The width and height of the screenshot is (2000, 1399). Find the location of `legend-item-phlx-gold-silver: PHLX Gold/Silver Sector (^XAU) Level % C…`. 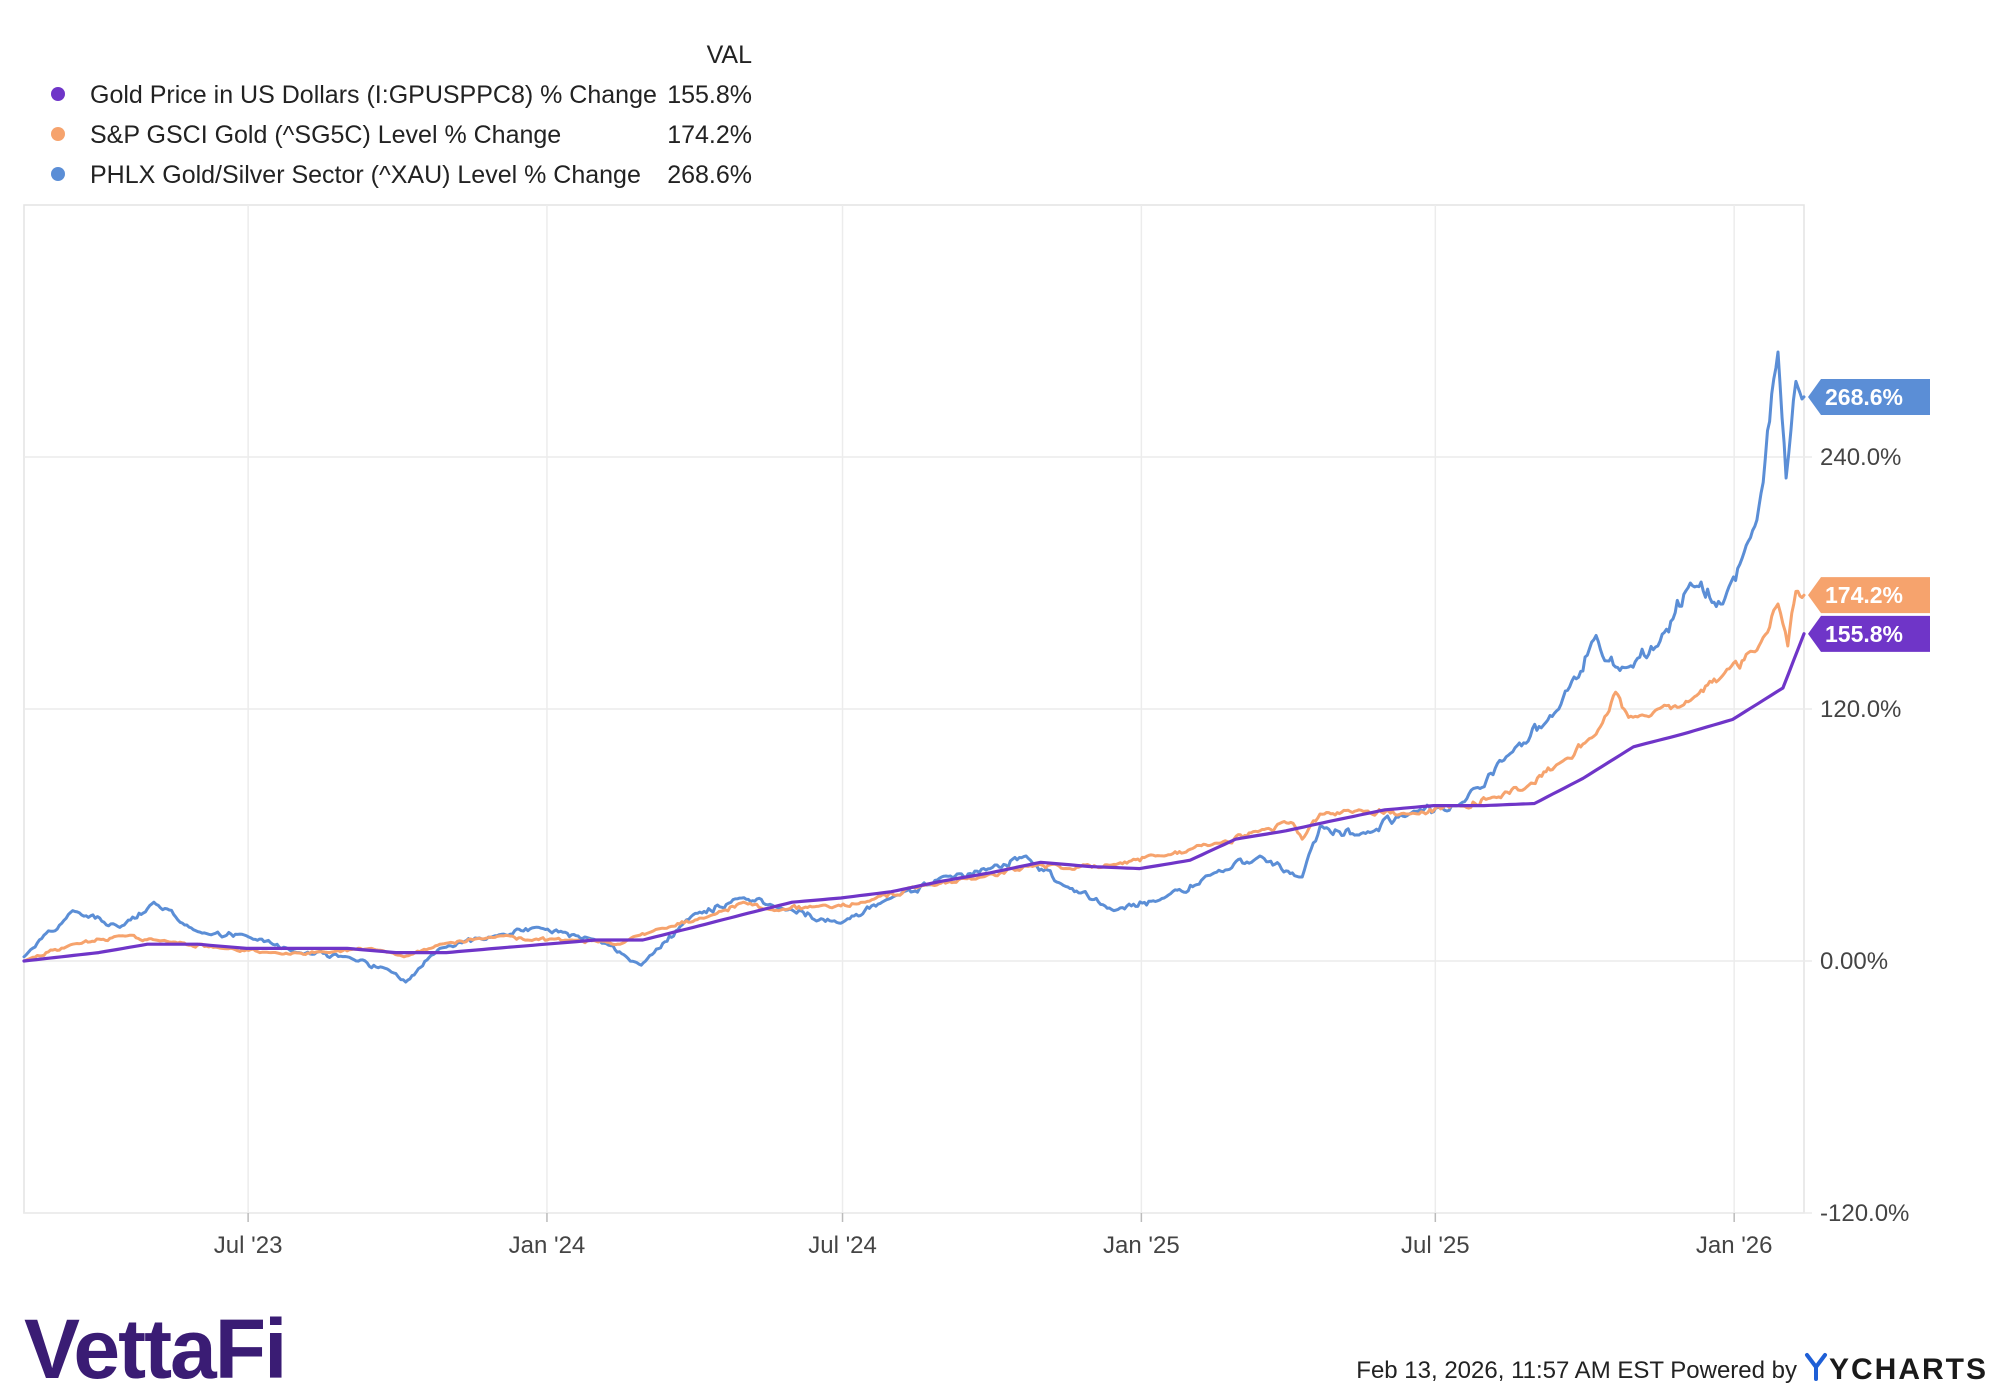

legend-item-phlx-gold-silver: PHLX Gold/Silver Sector (^XAU) Level % C… is located at coordinates (401, 175).